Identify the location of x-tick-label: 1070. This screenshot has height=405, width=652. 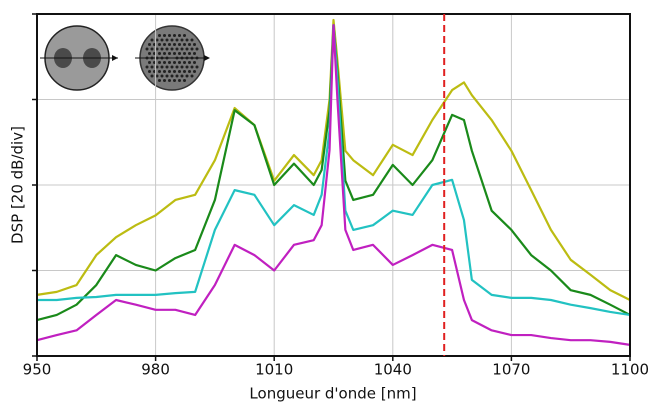
(511, 370).